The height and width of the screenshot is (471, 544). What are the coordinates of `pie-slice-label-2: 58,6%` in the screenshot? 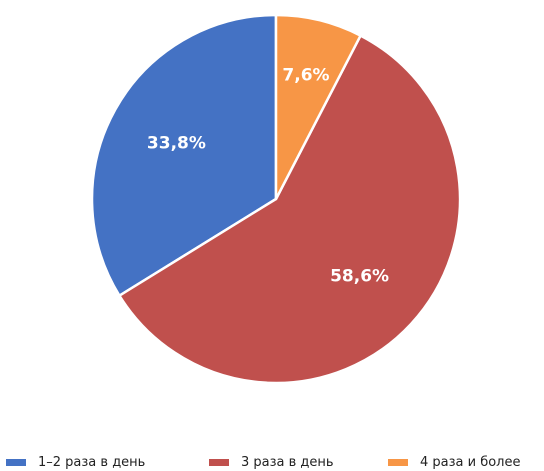 It's located at (359, 277).